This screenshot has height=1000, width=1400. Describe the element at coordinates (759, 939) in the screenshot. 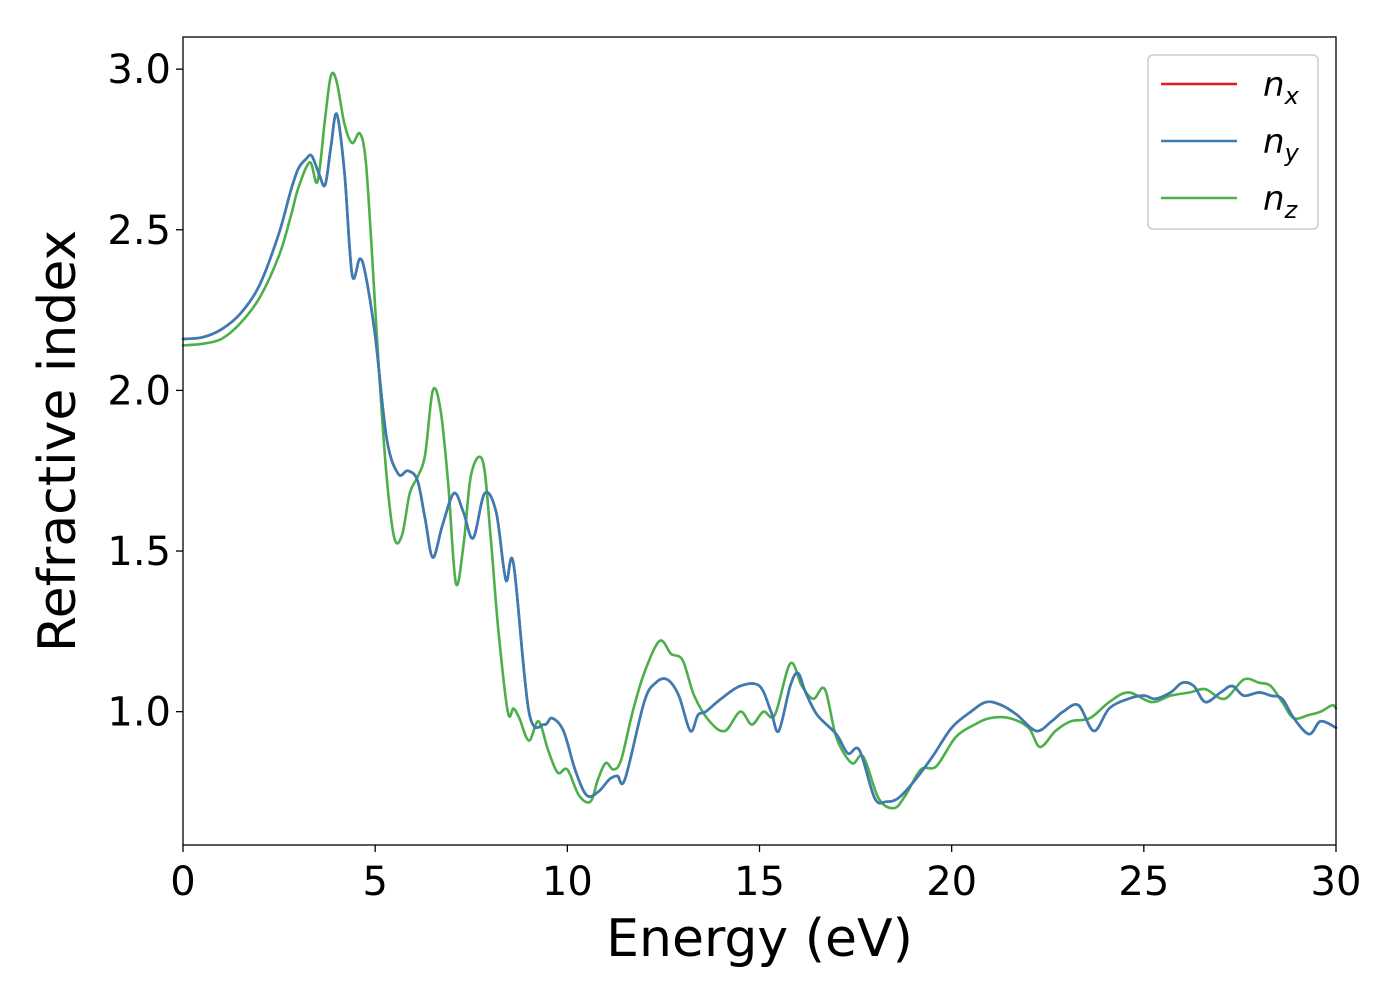

I see `x-axis-label: Energy (eV)` at that location.